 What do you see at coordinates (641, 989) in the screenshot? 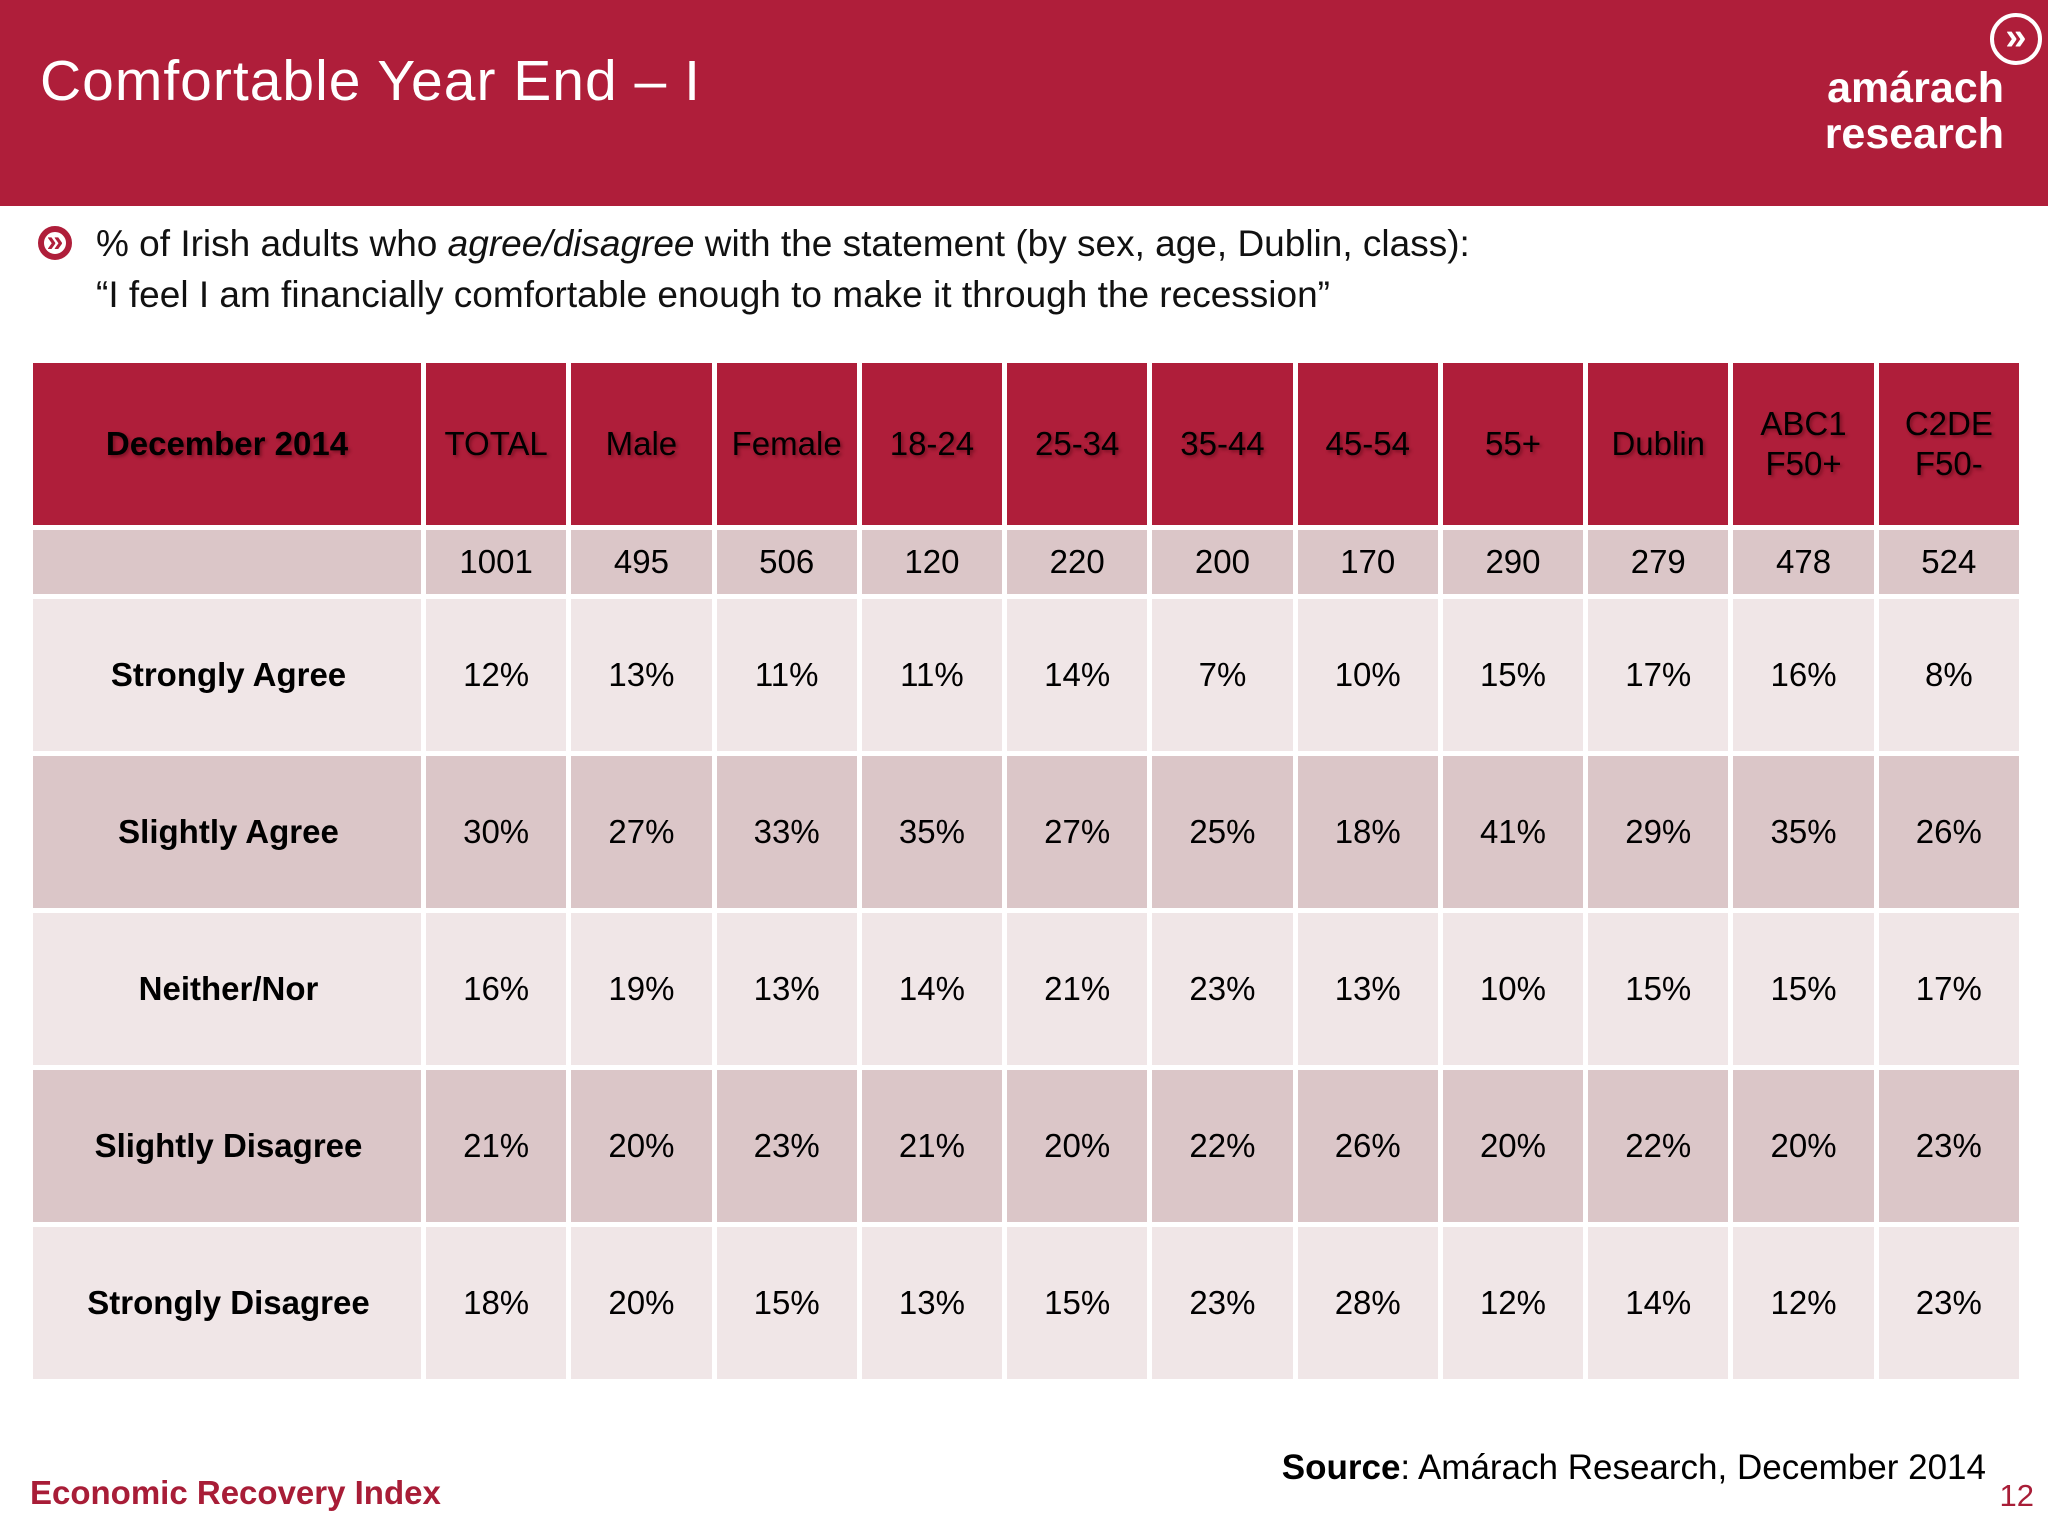
I see `value-cell: 19%` at bounding box center [641, 989].